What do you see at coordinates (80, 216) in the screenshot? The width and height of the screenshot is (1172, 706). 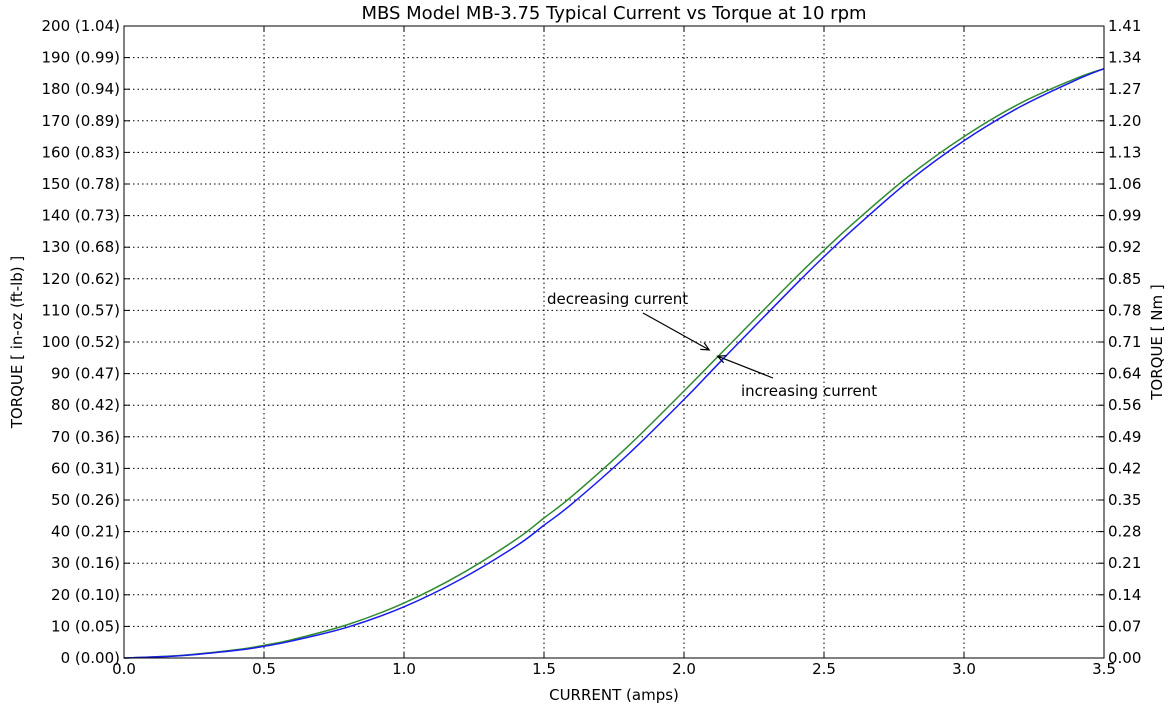 I see `y-tick-label-left: 140 (0.73)` at bounding box center [80, 216].